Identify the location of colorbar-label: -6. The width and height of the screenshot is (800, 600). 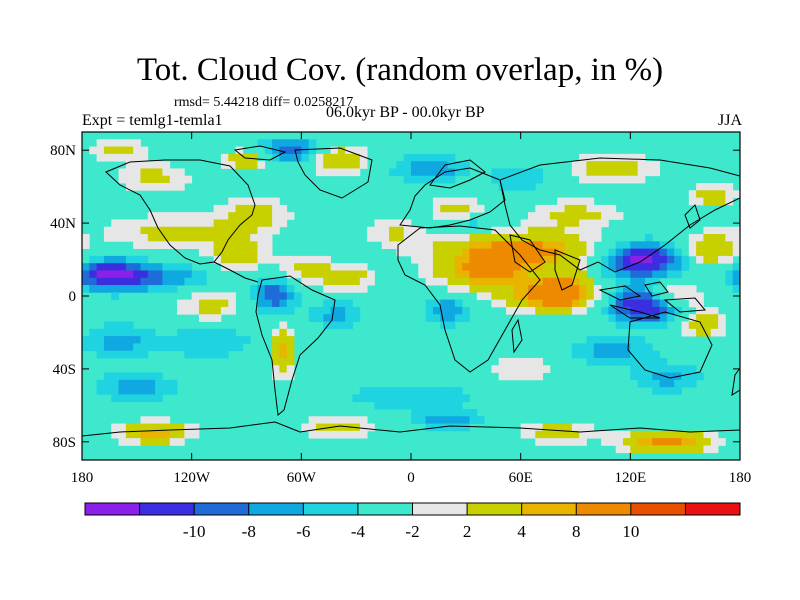
(303, 531).